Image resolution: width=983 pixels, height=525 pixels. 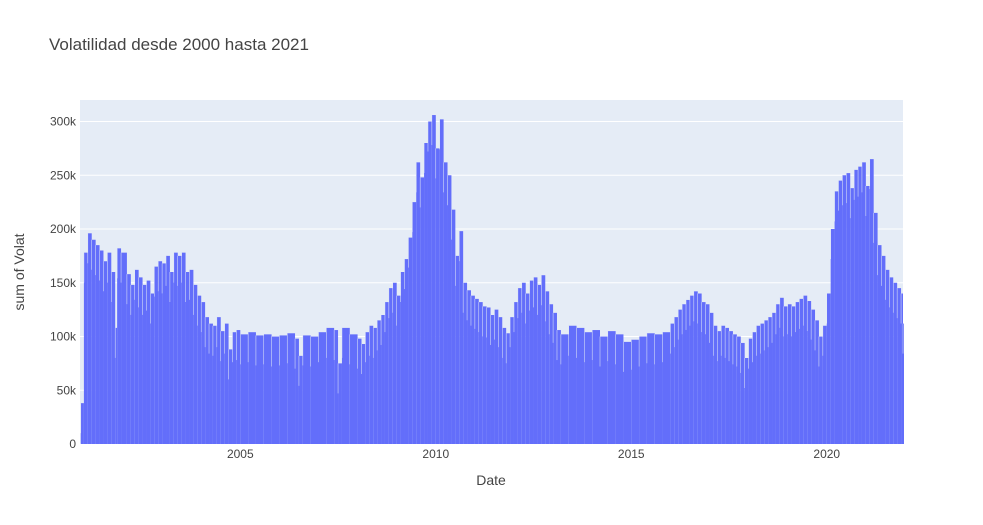 I want to click on x-tick-label: 2010, so click(x=435, y=454).